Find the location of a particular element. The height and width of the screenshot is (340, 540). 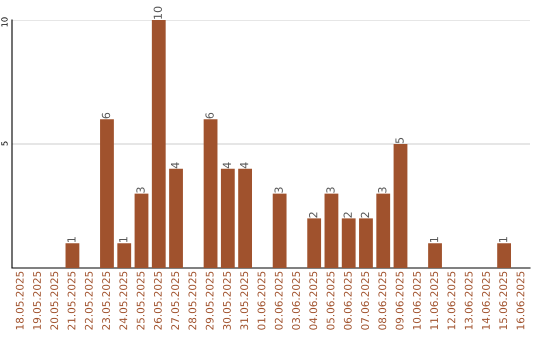

x-tick-label: 06.06.2025 is located at coordinates (348, 301).